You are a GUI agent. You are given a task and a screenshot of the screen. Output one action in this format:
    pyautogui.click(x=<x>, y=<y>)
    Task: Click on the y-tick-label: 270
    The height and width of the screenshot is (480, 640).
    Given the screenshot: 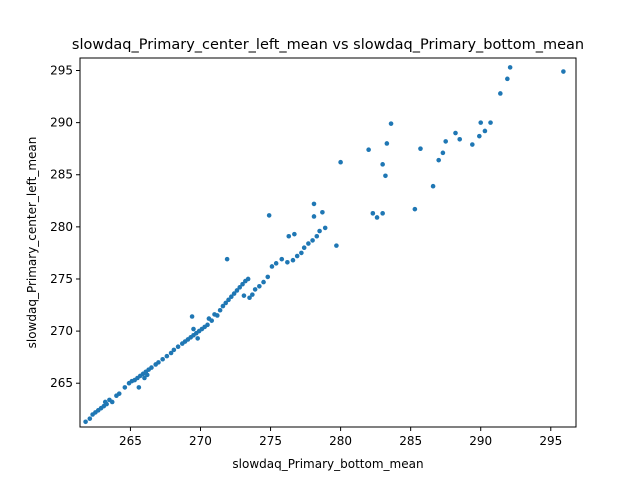 What is the action you would take?
    pyautogui.click(x=61, y=331)
    